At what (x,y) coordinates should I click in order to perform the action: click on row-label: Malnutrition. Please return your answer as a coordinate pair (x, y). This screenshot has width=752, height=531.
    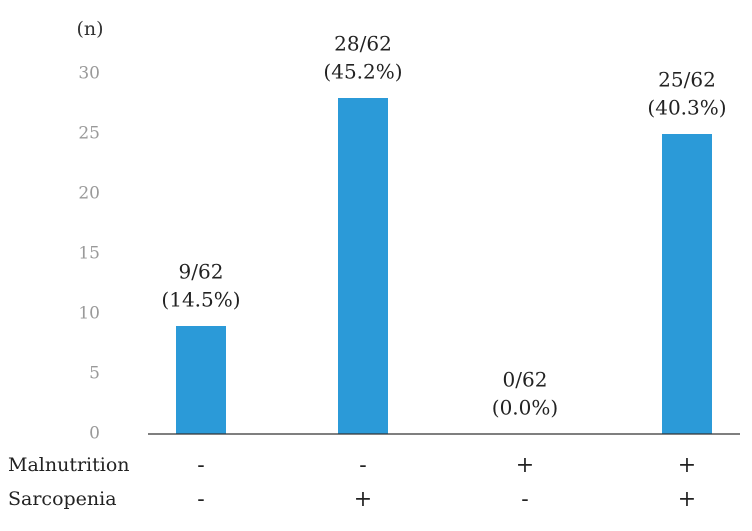
    Looking at the image, I should click on (69, 465).